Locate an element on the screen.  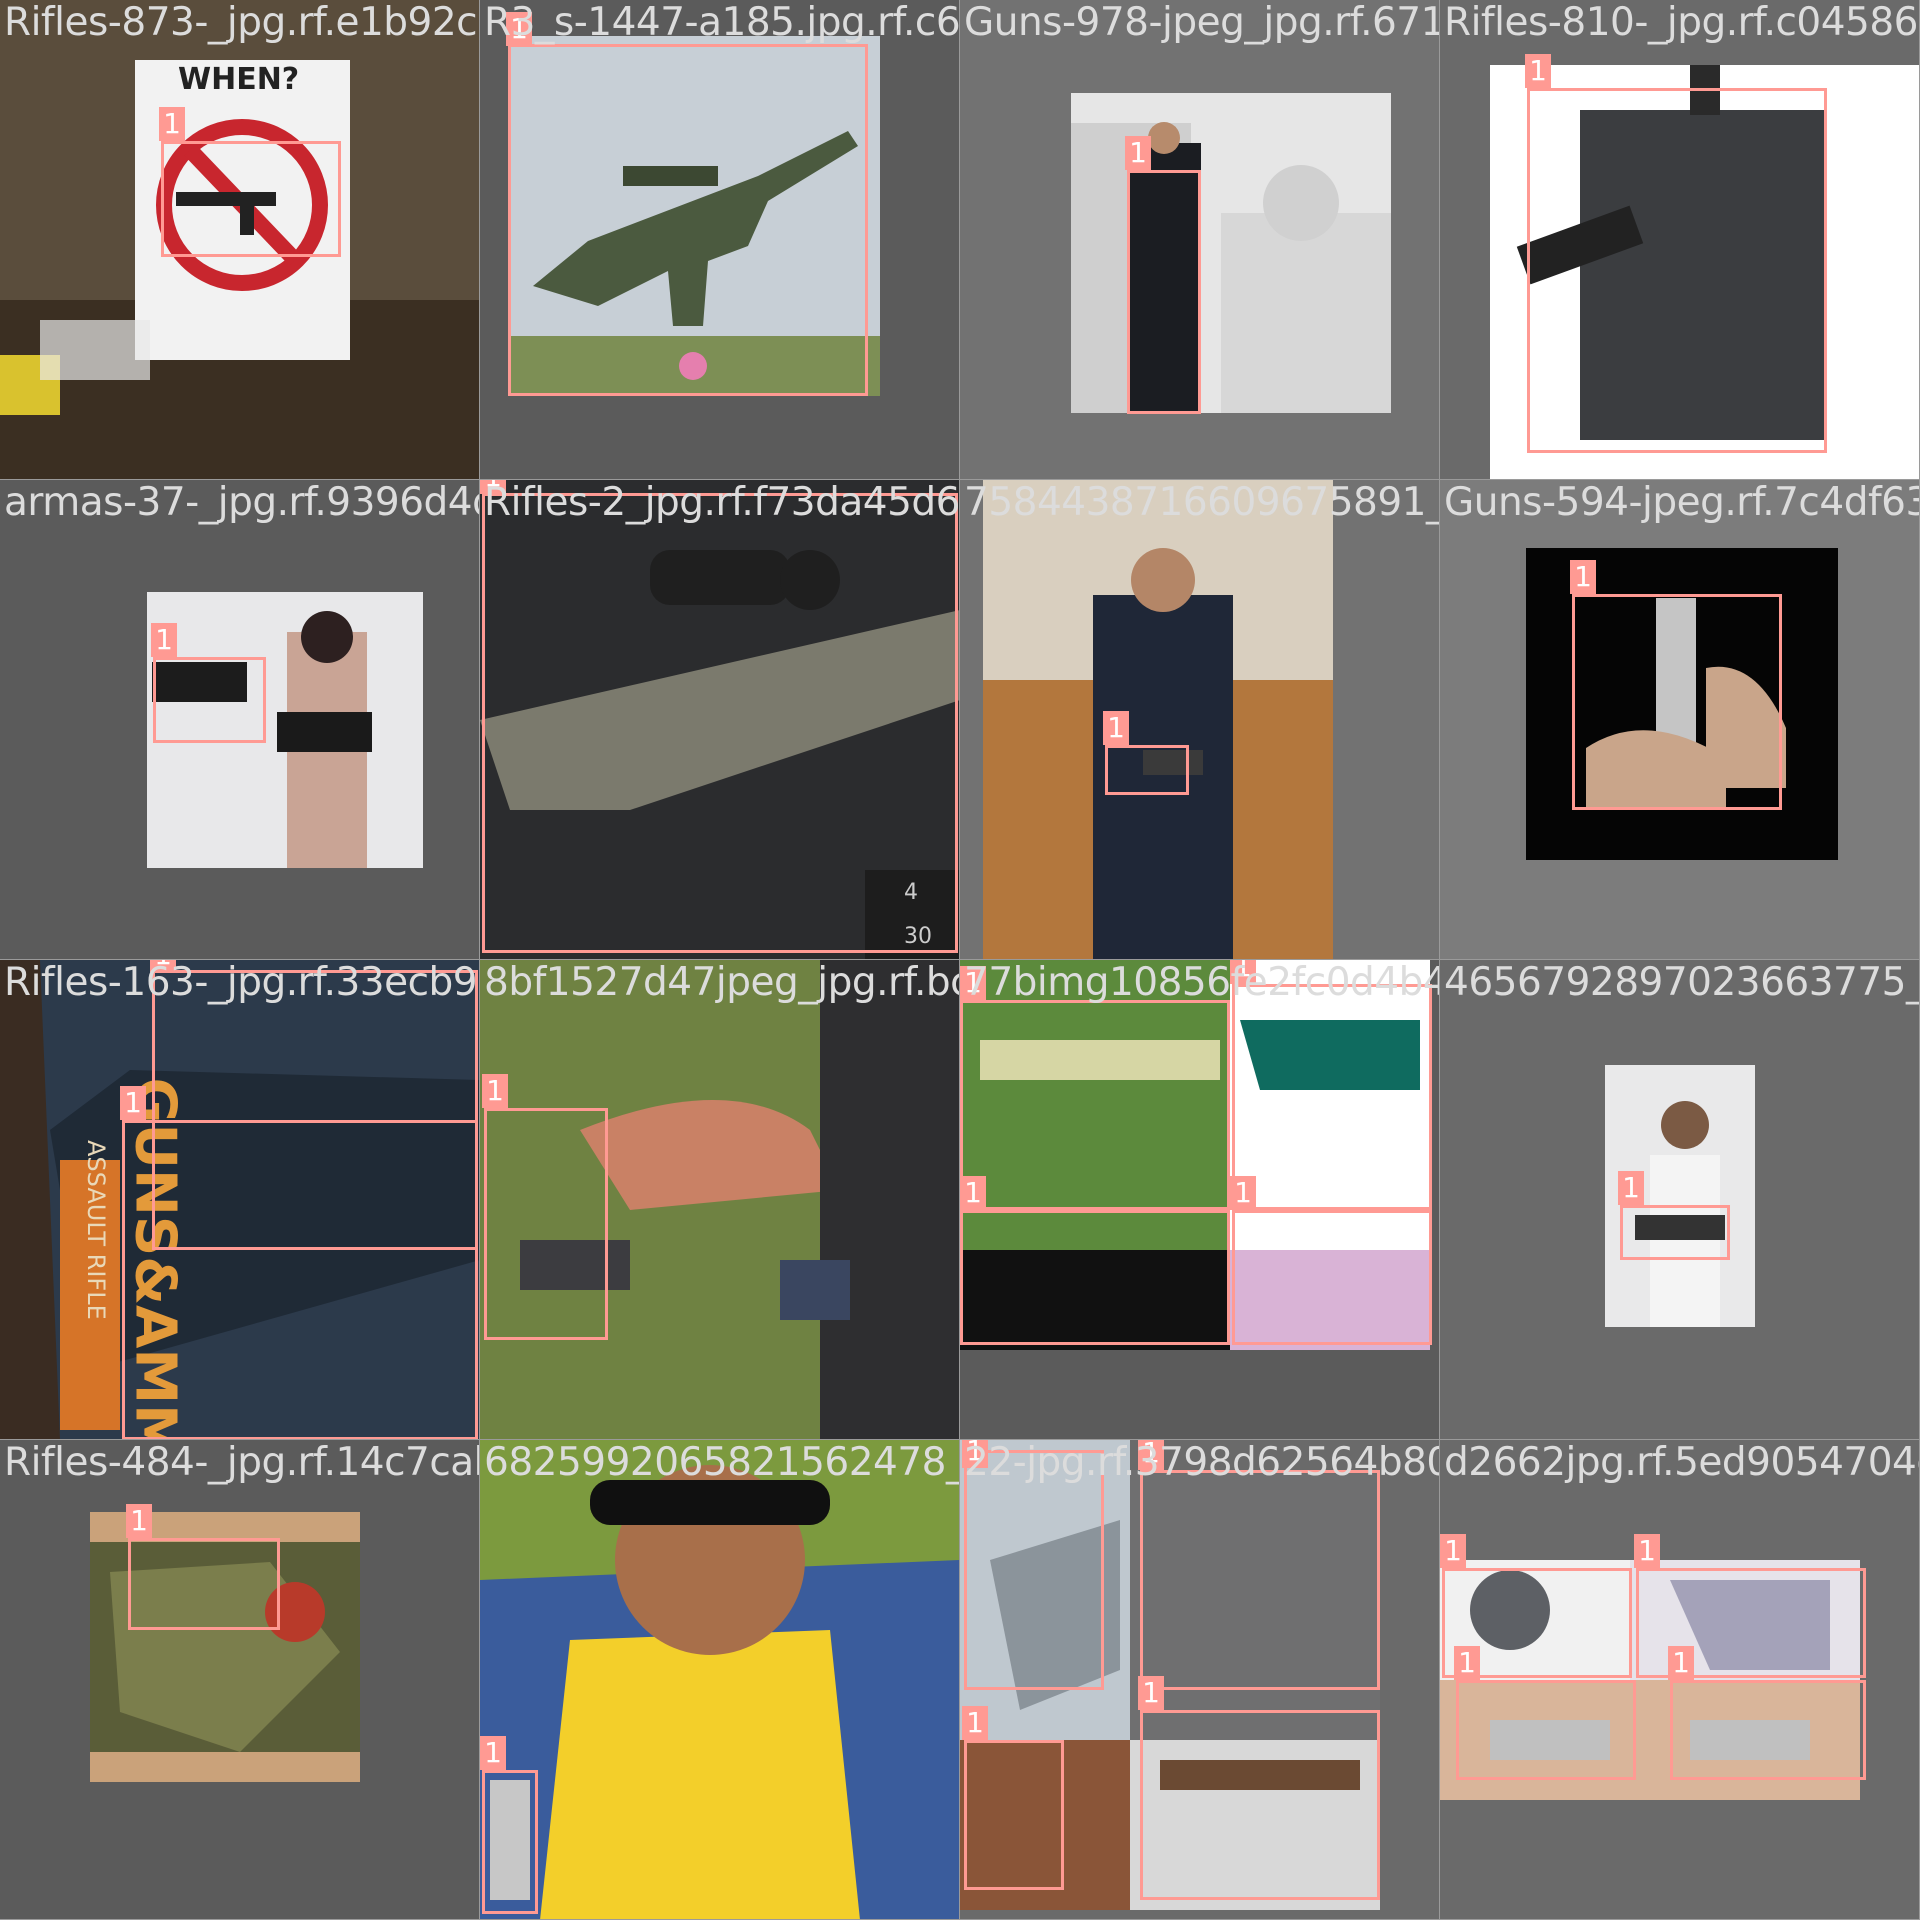
tile-10-badge: 1 is located at coordinates (495, 1091).